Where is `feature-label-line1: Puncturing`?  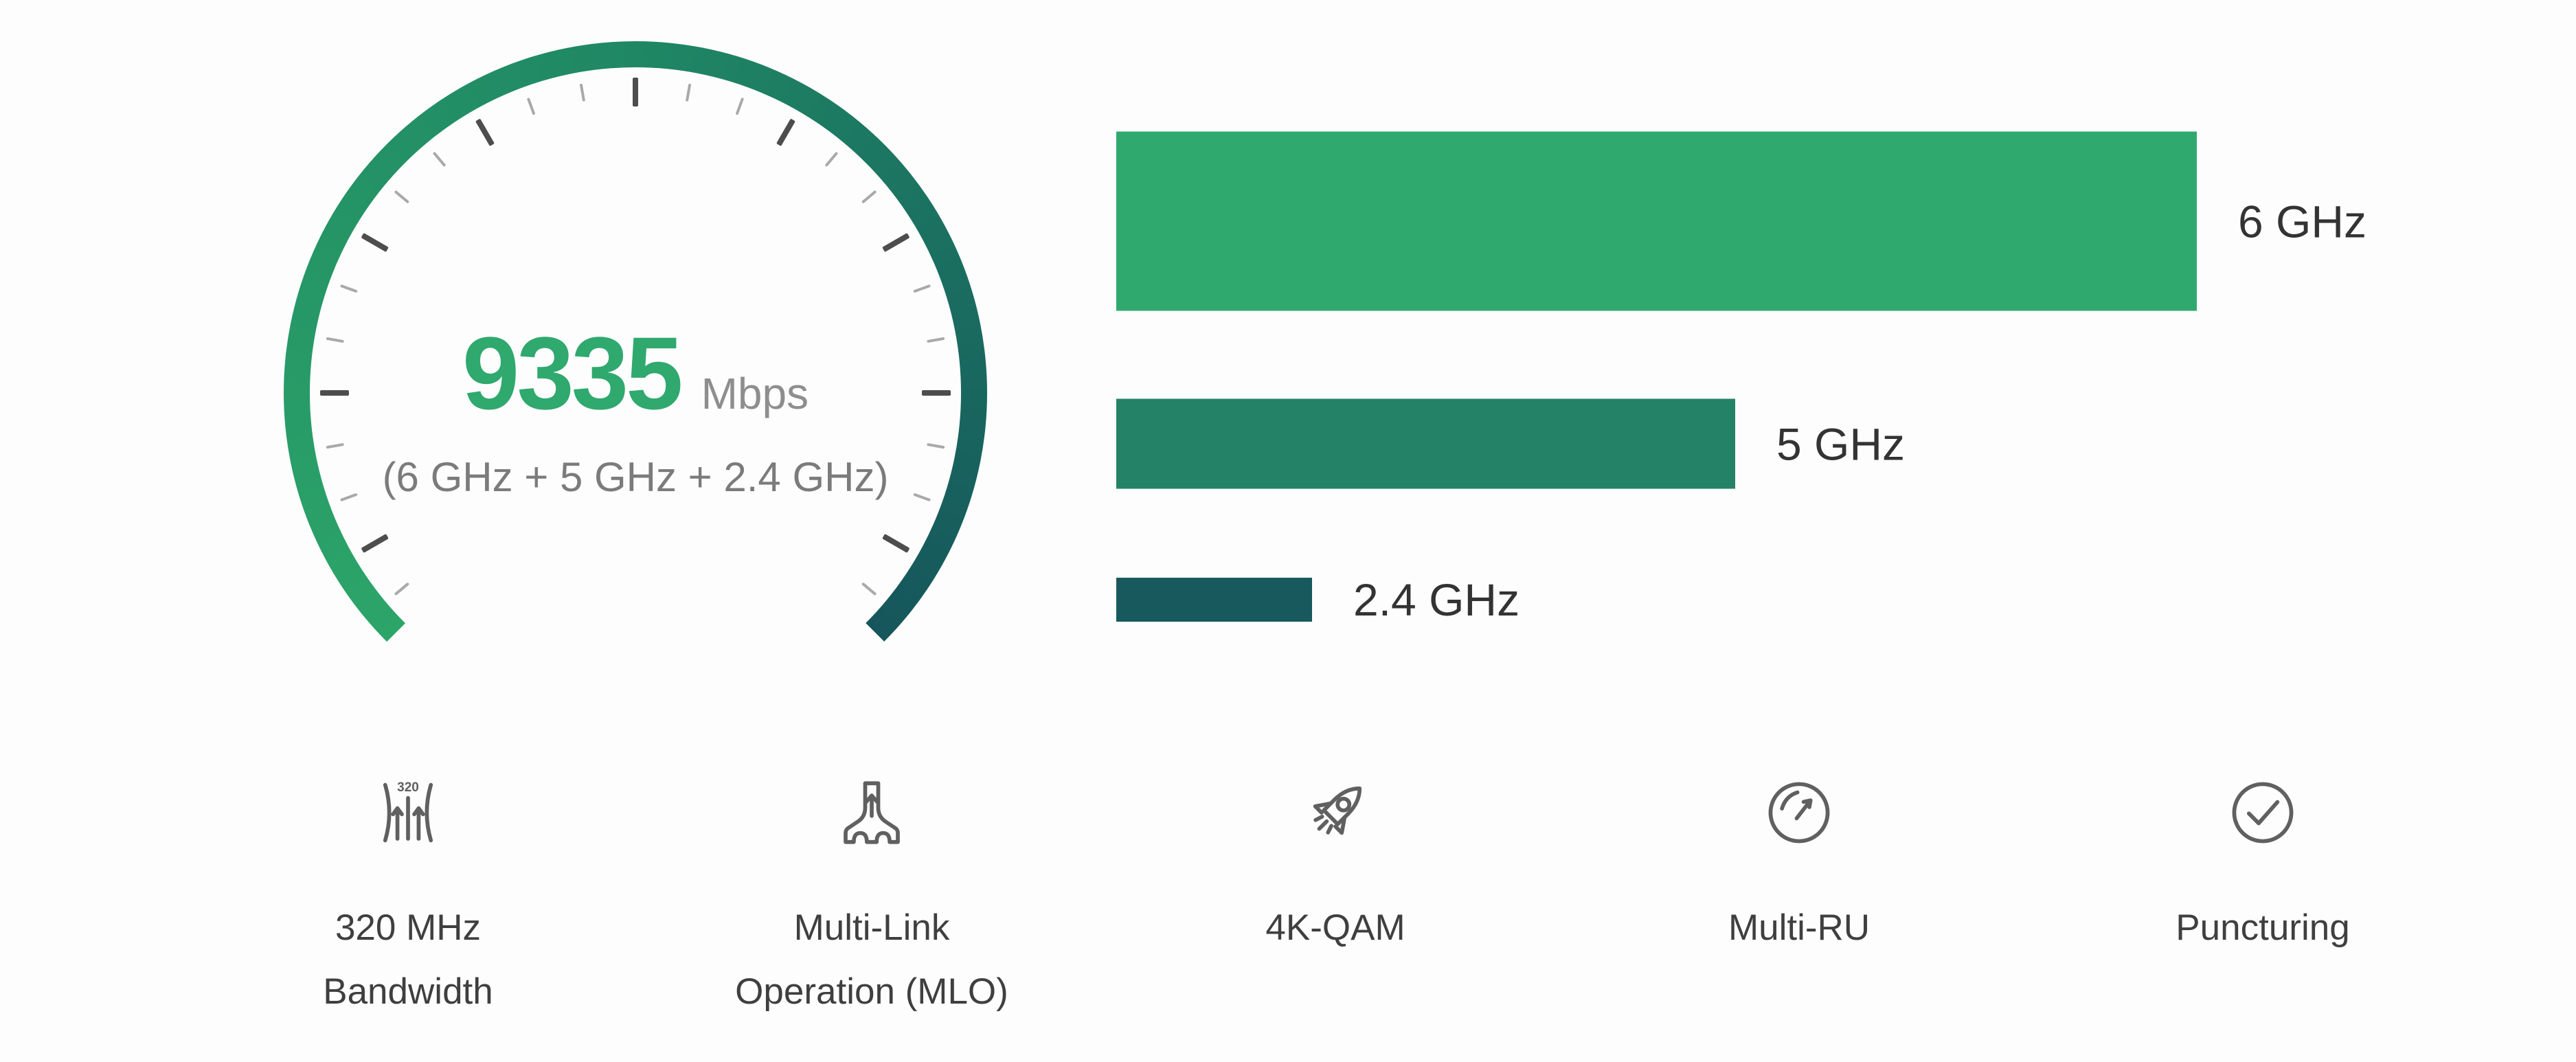
feature-label-line1: Puncturing is located at coordinates (2263, 928).